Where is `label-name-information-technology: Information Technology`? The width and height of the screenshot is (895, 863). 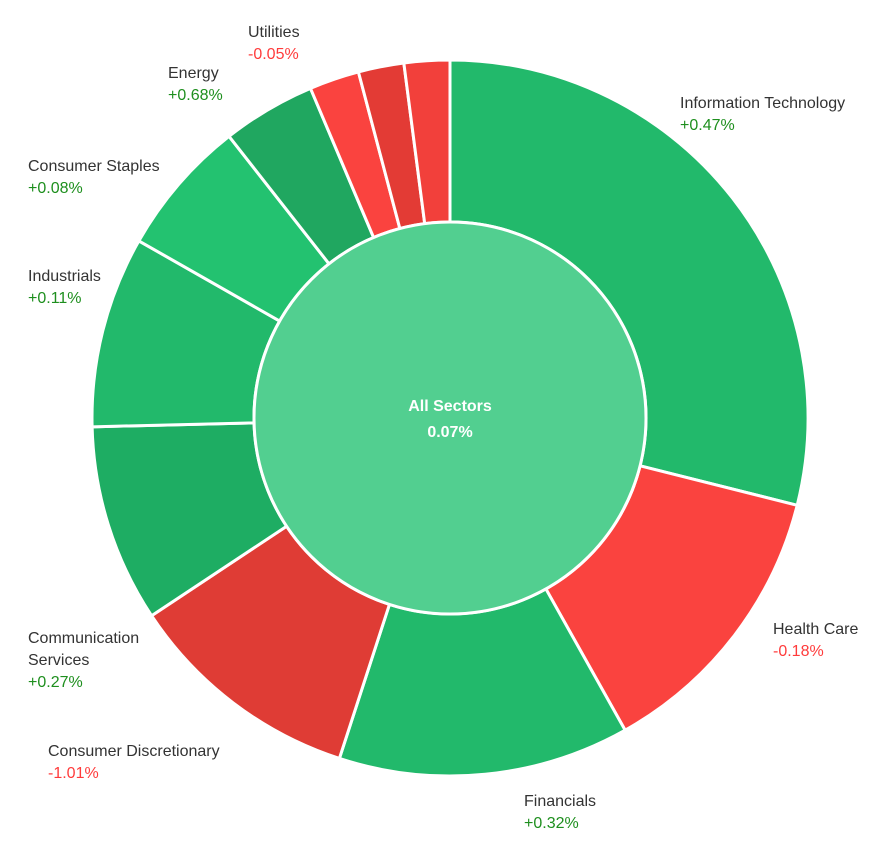 label-name-information-technology: Information Technology is located at coordinates (762, 103).